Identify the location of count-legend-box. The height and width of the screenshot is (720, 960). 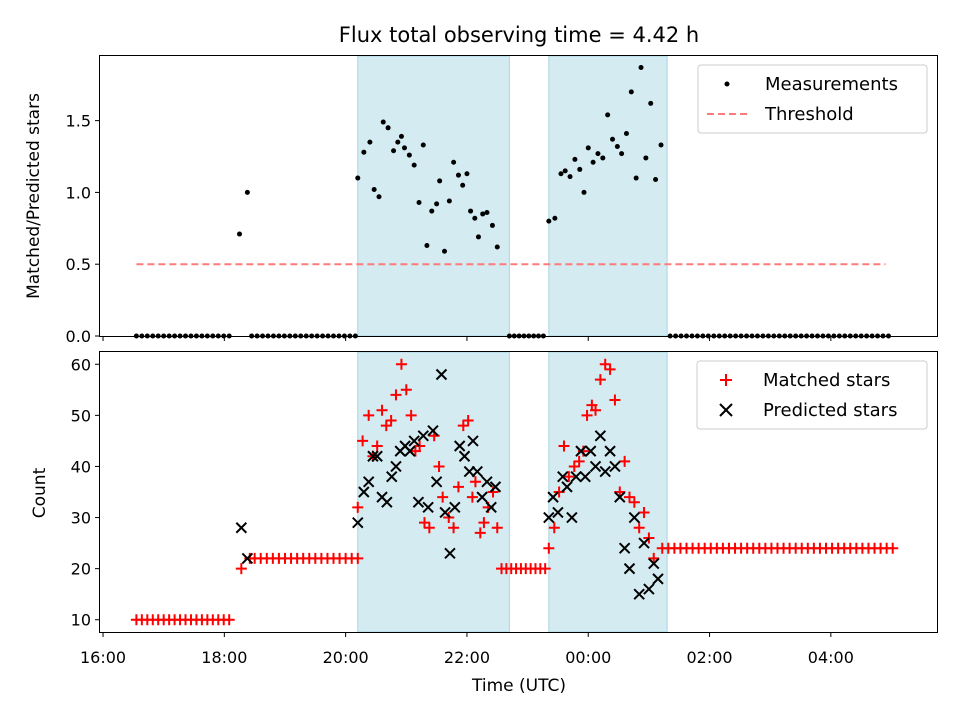
(812, 395).